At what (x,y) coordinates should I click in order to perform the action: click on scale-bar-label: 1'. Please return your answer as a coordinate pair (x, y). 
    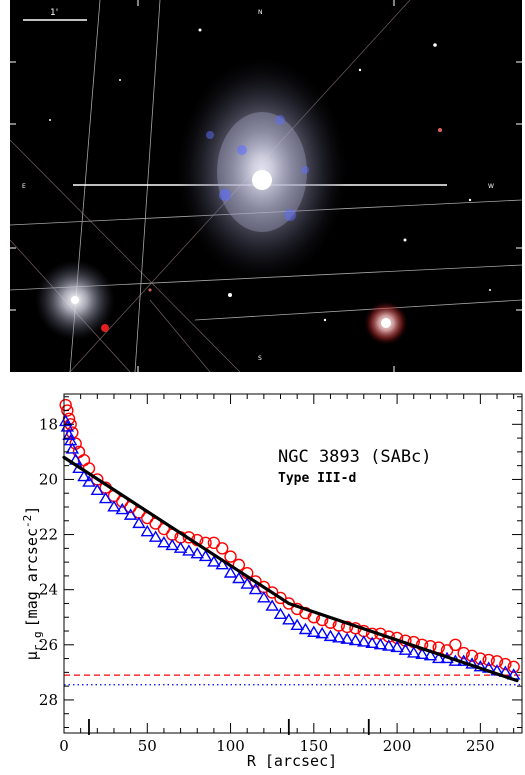
    Looking at the image, I should click on (54, 13).